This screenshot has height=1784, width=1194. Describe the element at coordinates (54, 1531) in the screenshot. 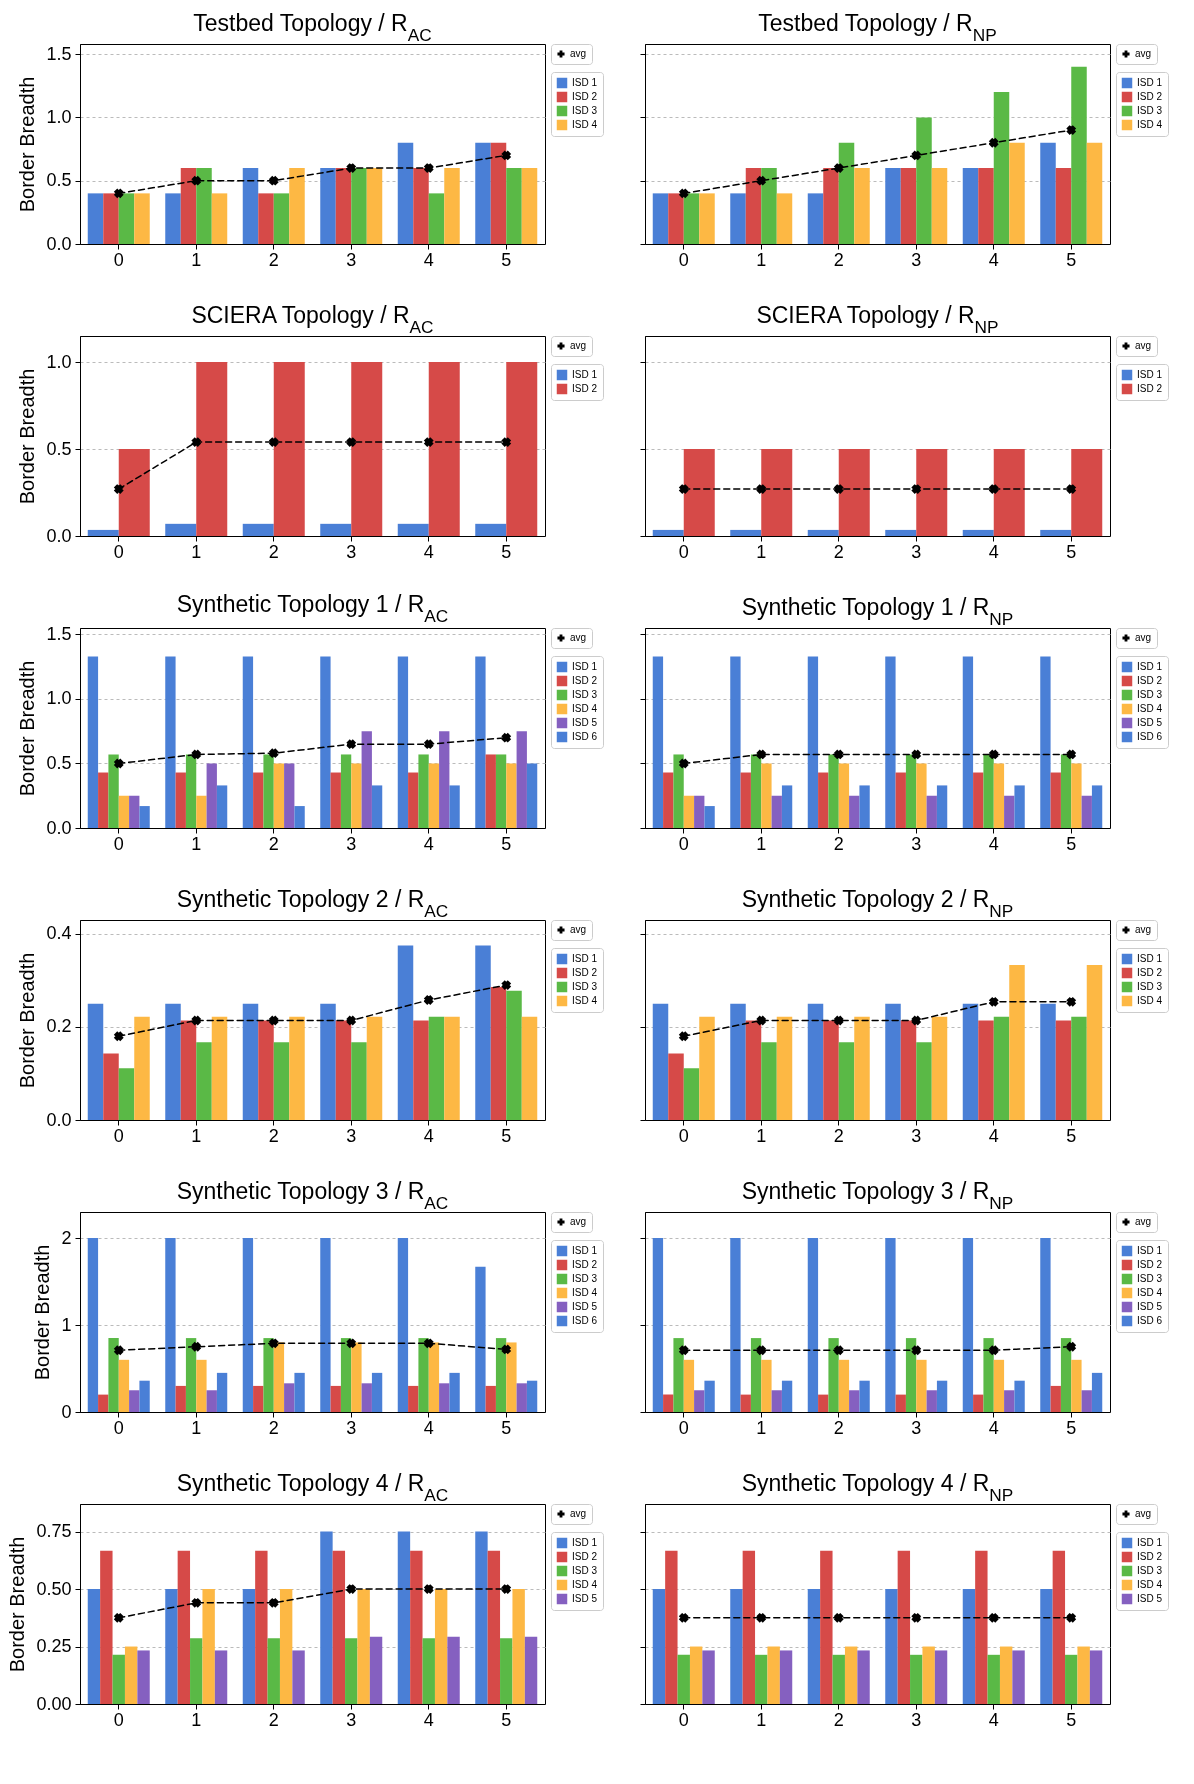

I see `y-tick-label: 0.75` at that location.